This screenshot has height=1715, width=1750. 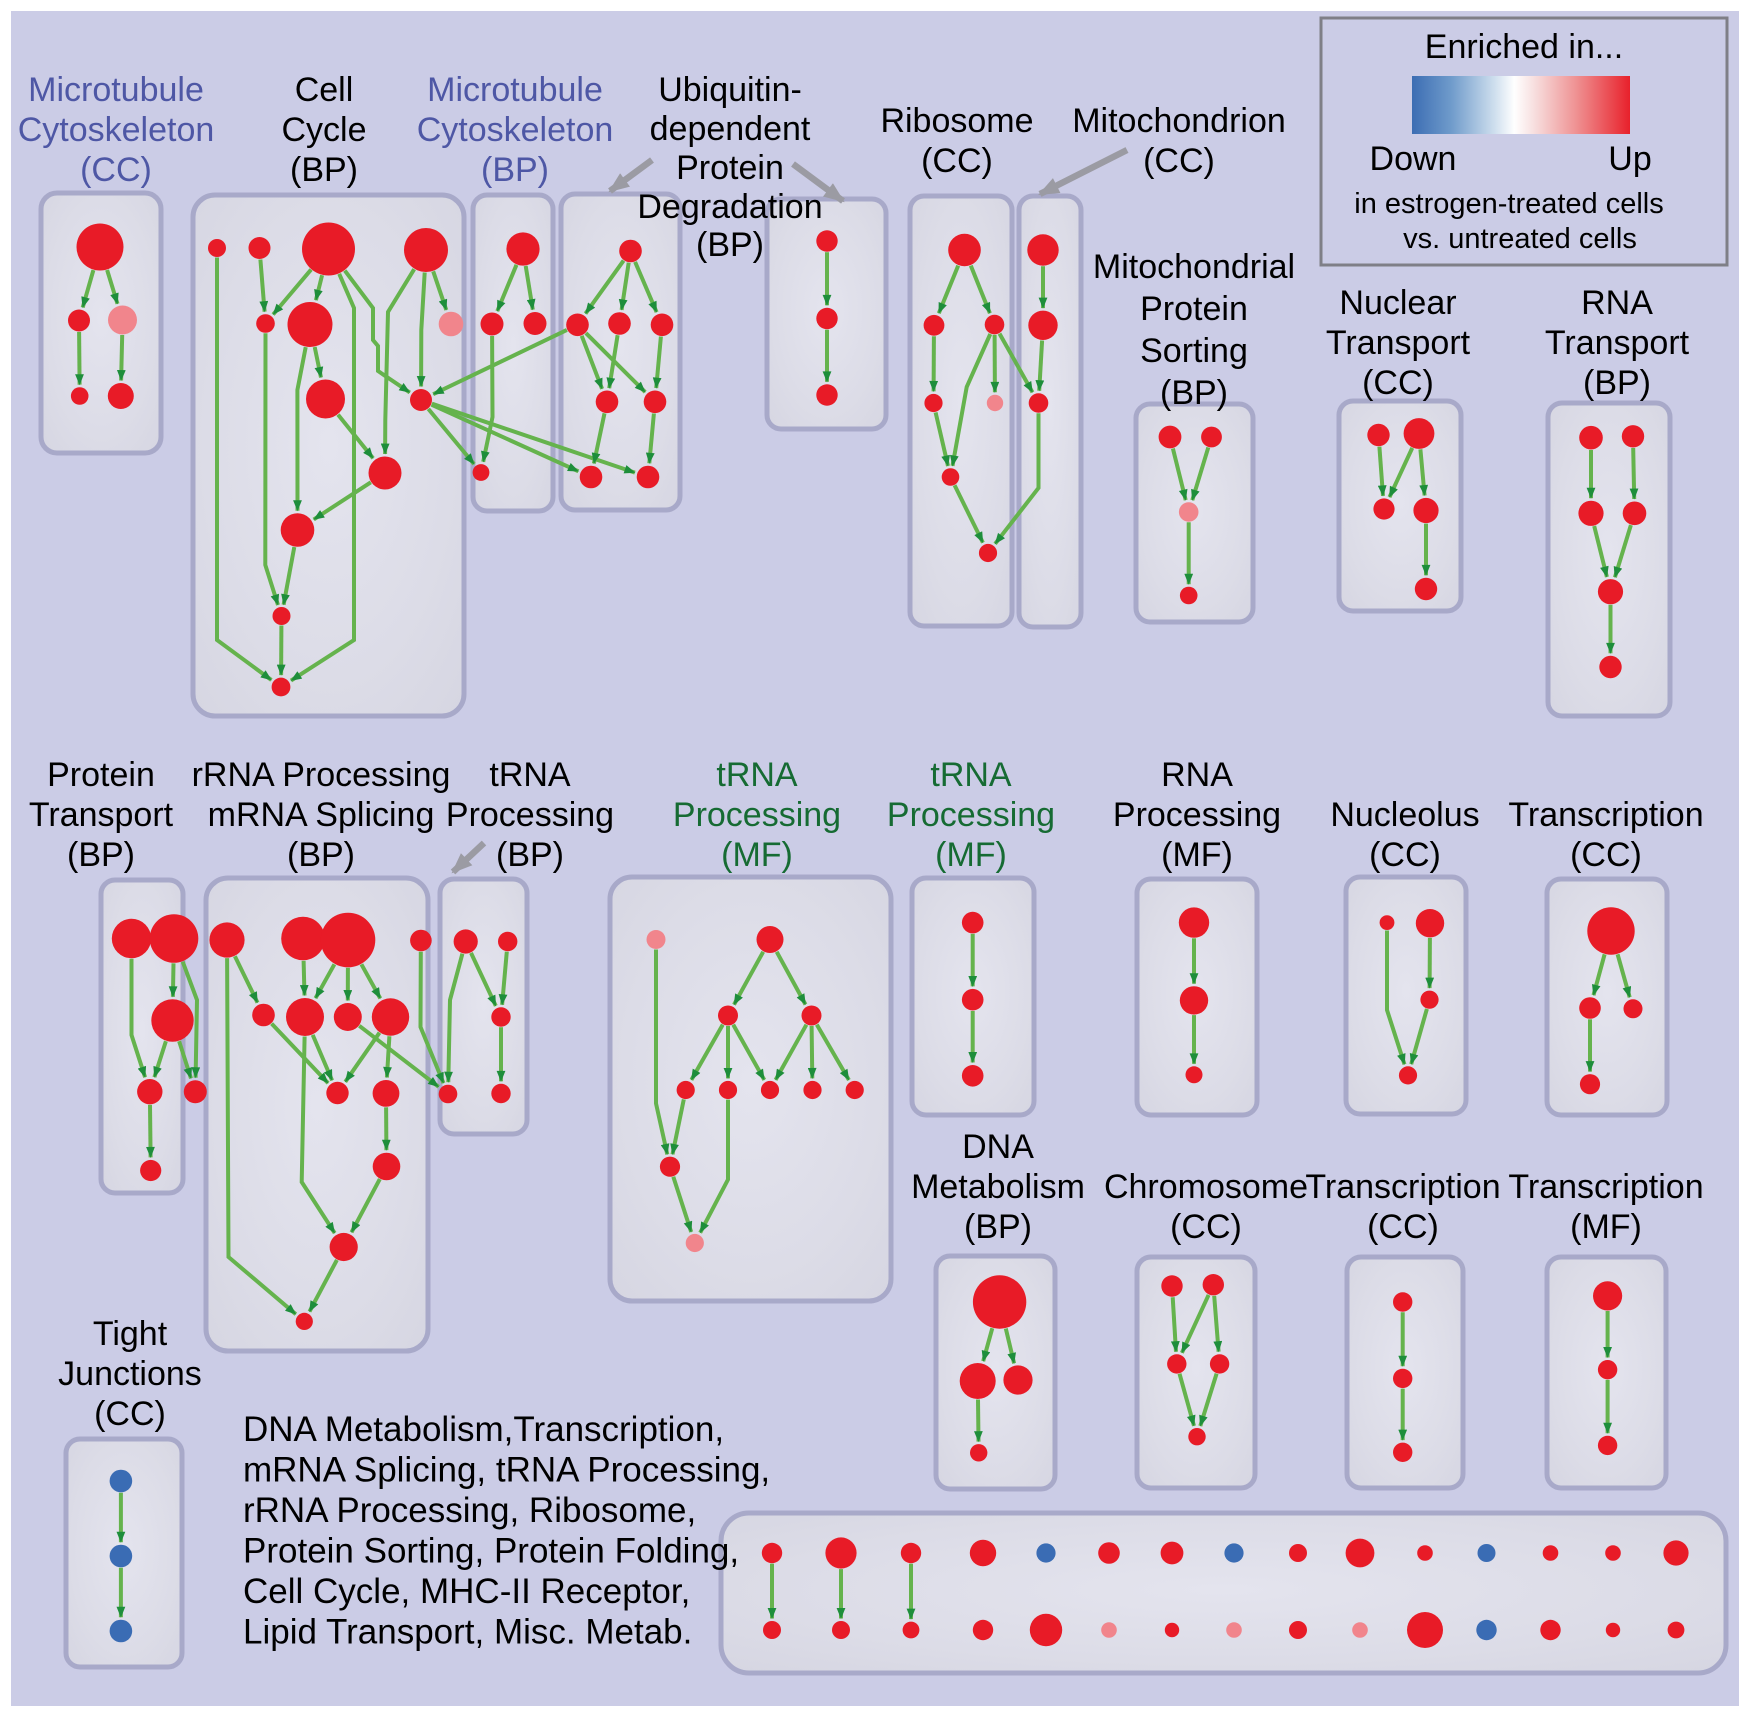 What do you see at coordinates (1413, 159) in the screenshot?
I see `svg-text: Down` at bounding box center [1413, 159].